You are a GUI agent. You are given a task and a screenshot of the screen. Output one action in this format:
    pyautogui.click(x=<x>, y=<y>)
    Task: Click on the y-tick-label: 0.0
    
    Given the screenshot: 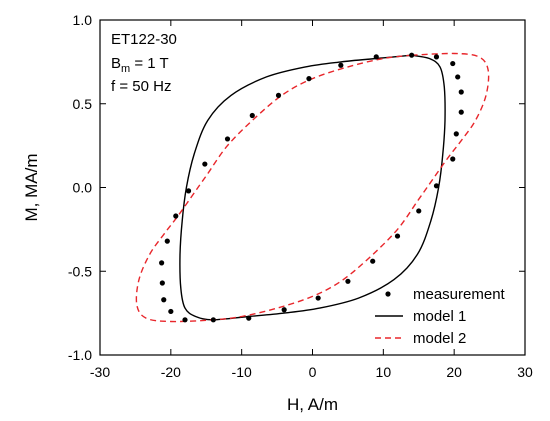 What is the action you would take?
    pyautogui.click(x=83, y=188)
    